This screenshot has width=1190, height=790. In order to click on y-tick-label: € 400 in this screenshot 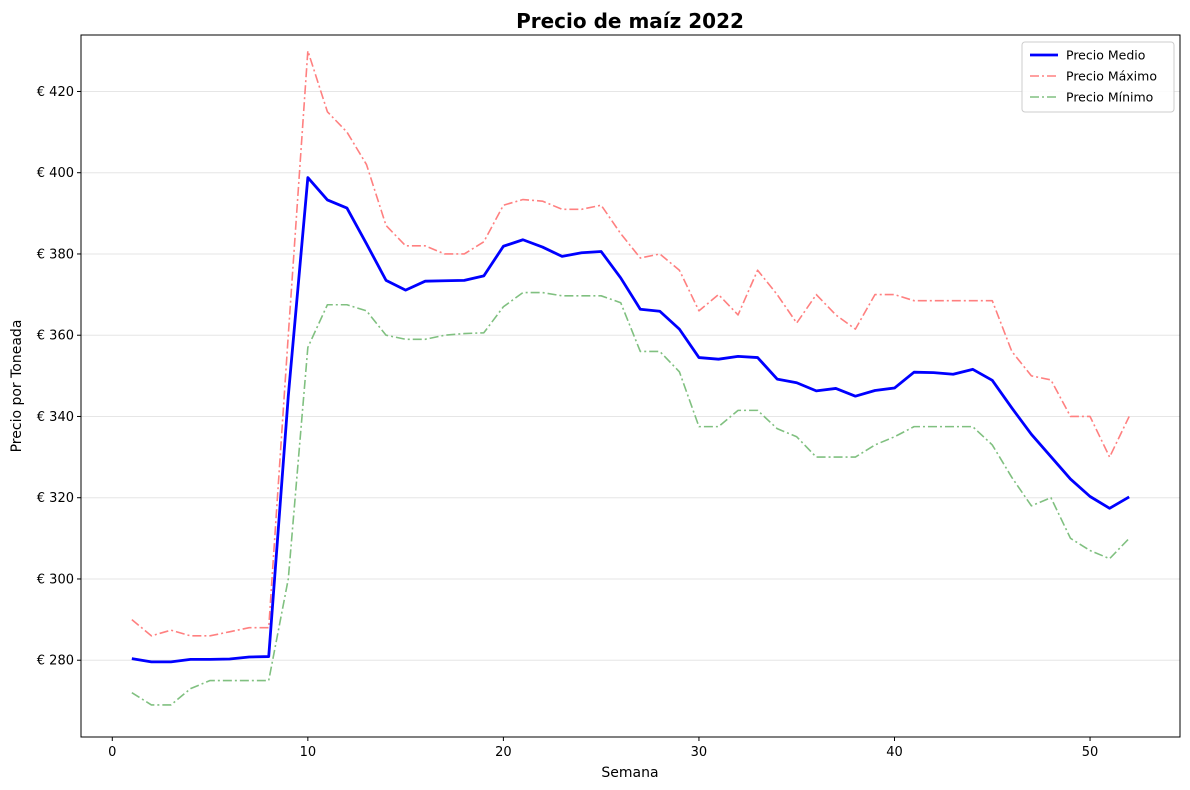, I will do `click(55, 173)`.